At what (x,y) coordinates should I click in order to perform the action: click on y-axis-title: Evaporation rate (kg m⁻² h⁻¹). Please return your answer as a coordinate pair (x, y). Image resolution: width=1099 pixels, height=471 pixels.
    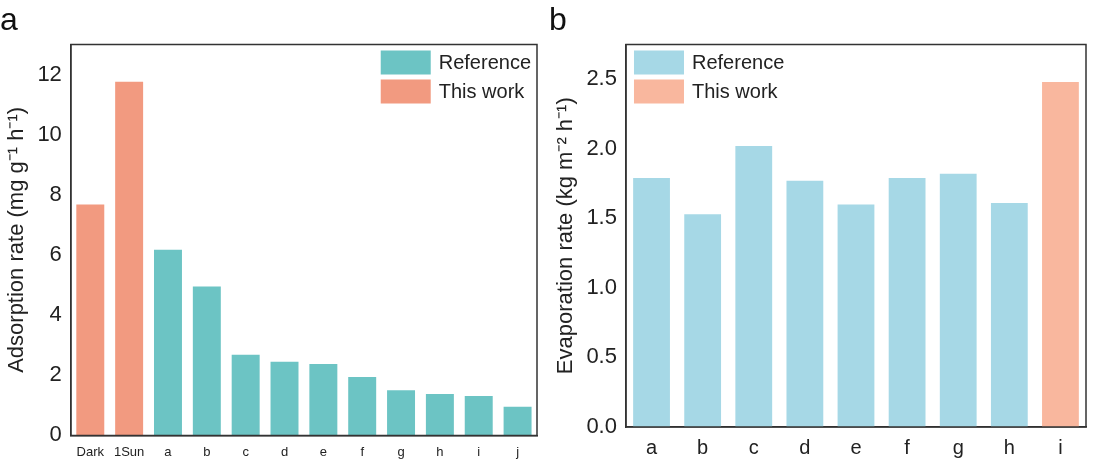
    Looking at the image, I should click on (565, 236).